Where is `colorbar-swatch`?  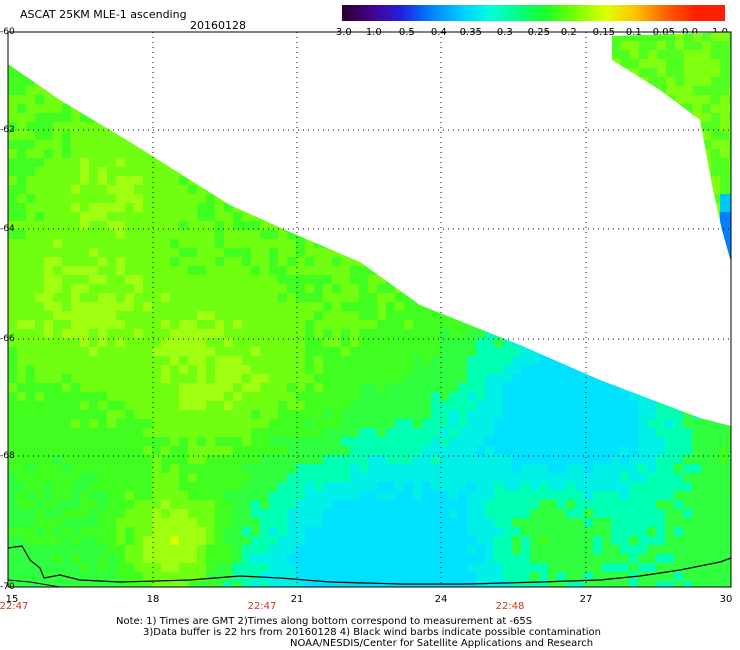 colorbar-swatch is located at coordinates (563, 13).